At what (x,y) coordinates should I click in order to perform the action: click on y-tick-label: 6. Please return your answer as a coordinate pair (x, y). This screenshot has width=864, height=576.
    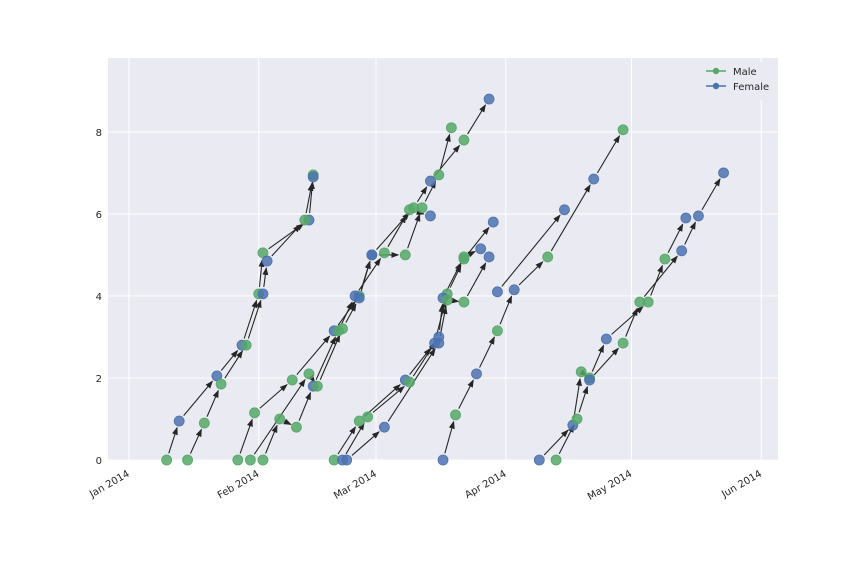
    Looking at the image, I should click on (99, 215).